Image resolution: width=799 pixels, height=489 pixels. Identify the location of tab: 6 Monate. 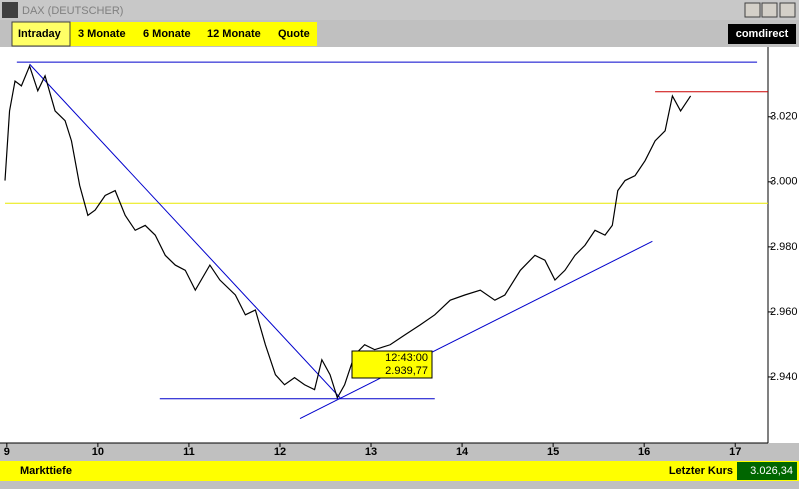
(167, 34).